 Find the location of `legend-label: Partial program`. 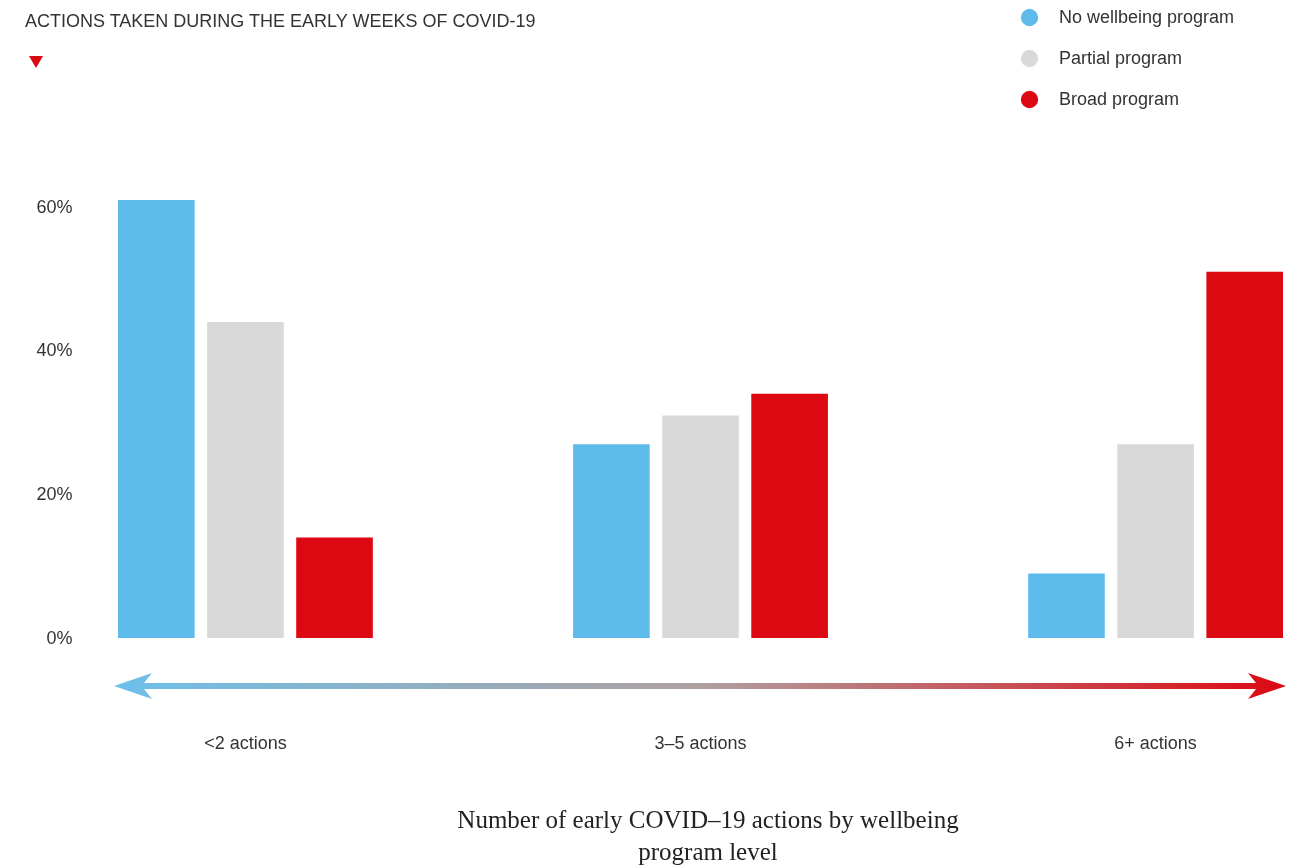

legend-label: Partial program is located at coordinates (1121, 57).